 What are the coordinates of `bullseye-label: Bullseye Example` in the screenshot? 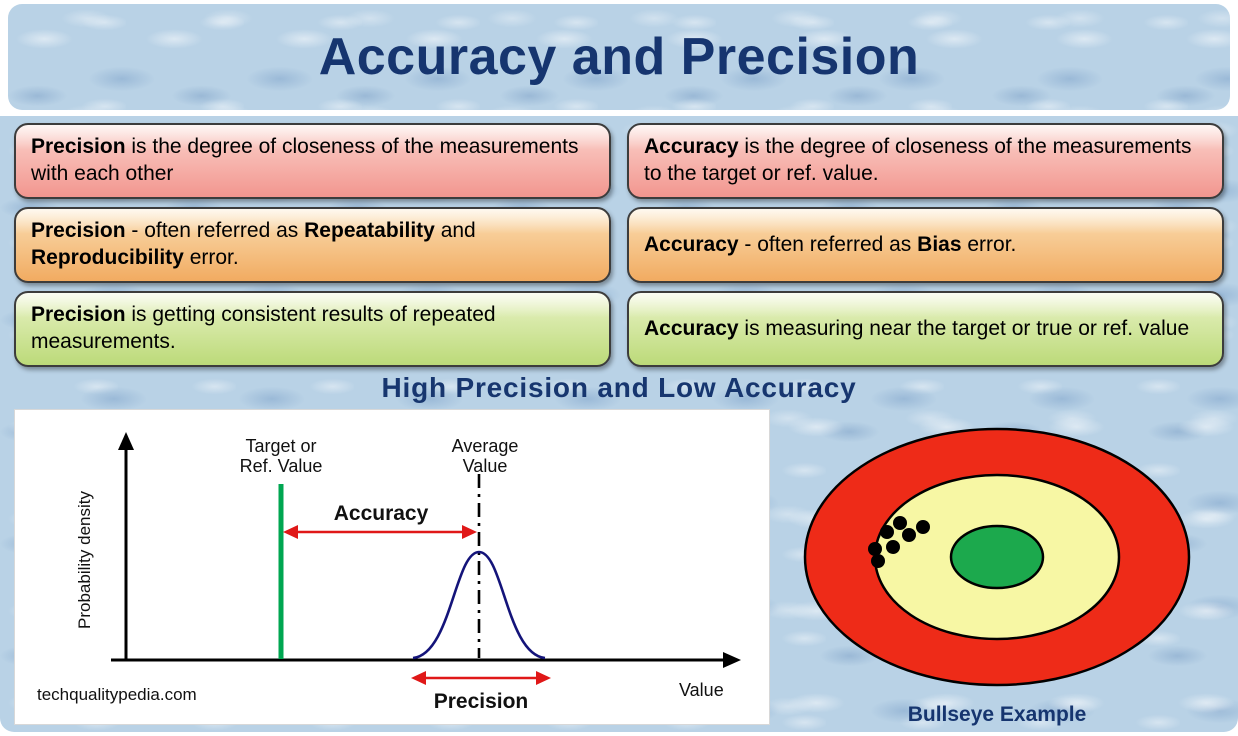 It's located at (997, 714).